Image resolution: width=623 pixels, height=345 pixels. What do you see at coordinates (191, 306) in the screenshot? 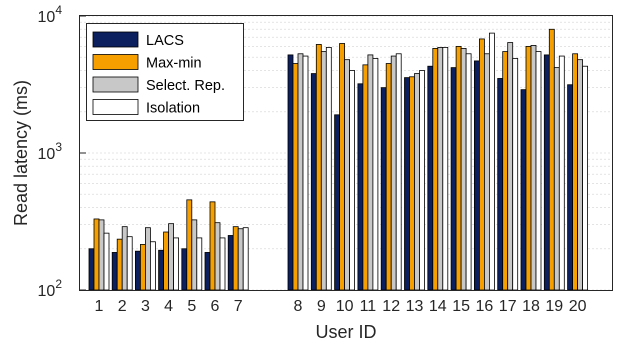
I see `x-tick-label: 5` at bounding box center [191, 306].